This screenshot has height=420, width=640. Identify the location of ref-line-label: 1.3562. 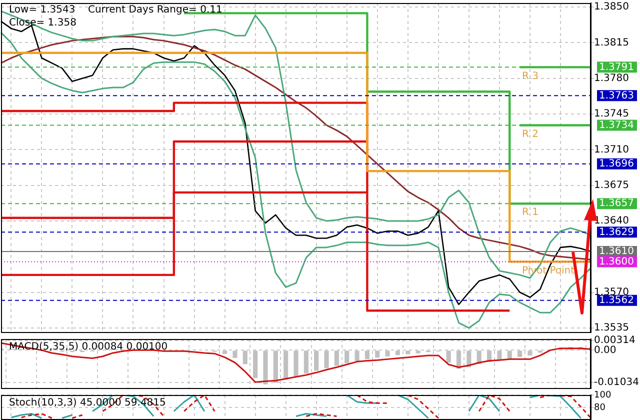
(616, 300).